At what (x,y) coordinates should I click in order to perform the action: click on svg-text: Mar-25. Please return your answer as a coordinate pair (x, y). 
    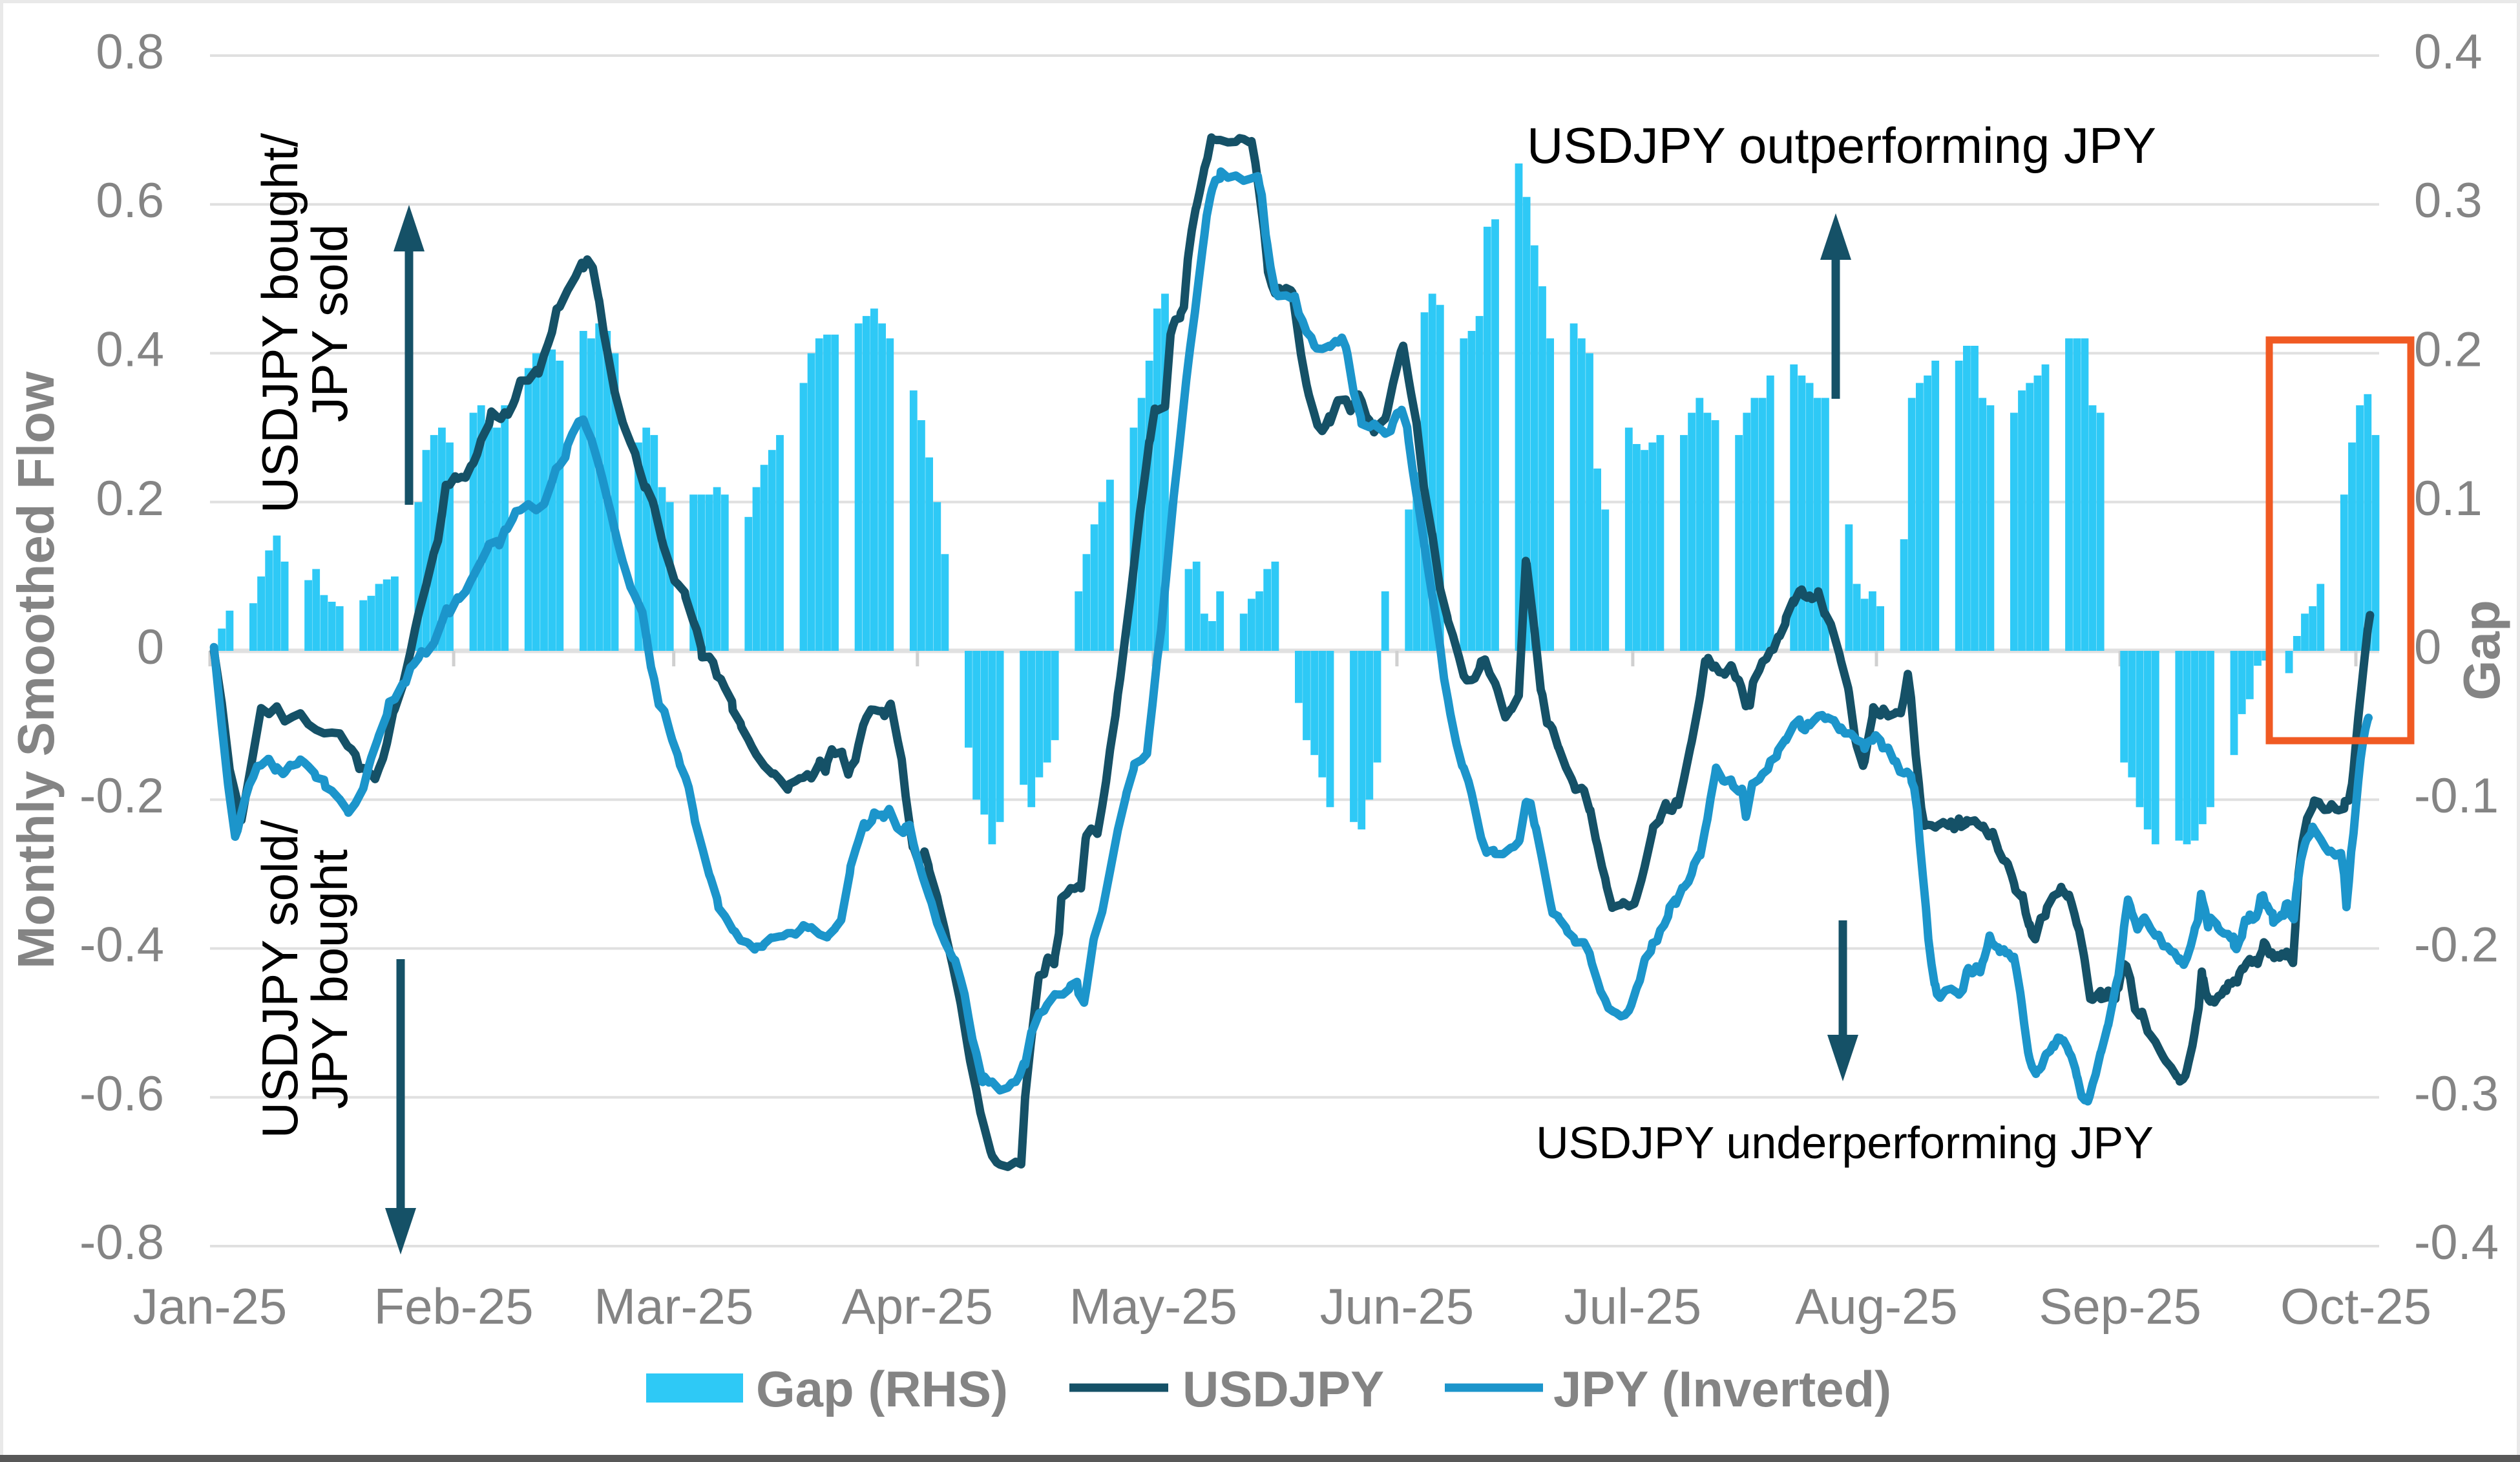
    Looking at the image, I should click on (674, 1306).